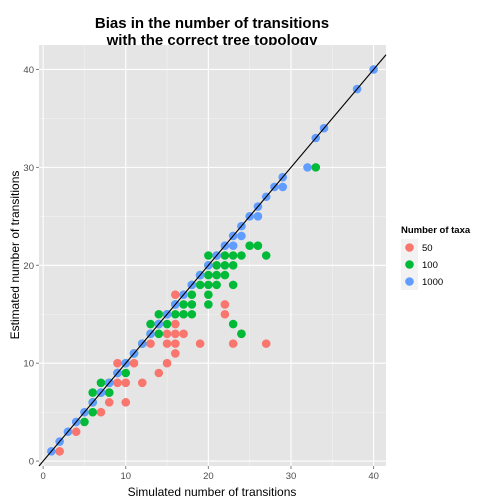 The height and width of the screenshot is (504, 504). Describe the element at coordinates (208, 476) in the screenshot. I see `x-tick-label: 20` at that location.